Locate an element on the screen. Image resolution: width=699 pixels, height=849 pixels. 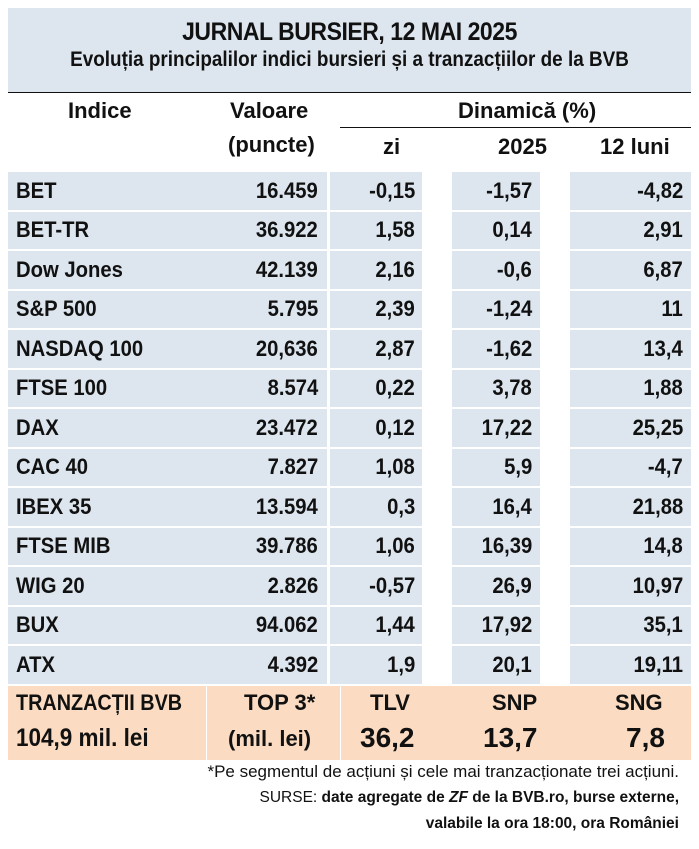
index-name: S&P 500 is located at coordinates (56, 309).